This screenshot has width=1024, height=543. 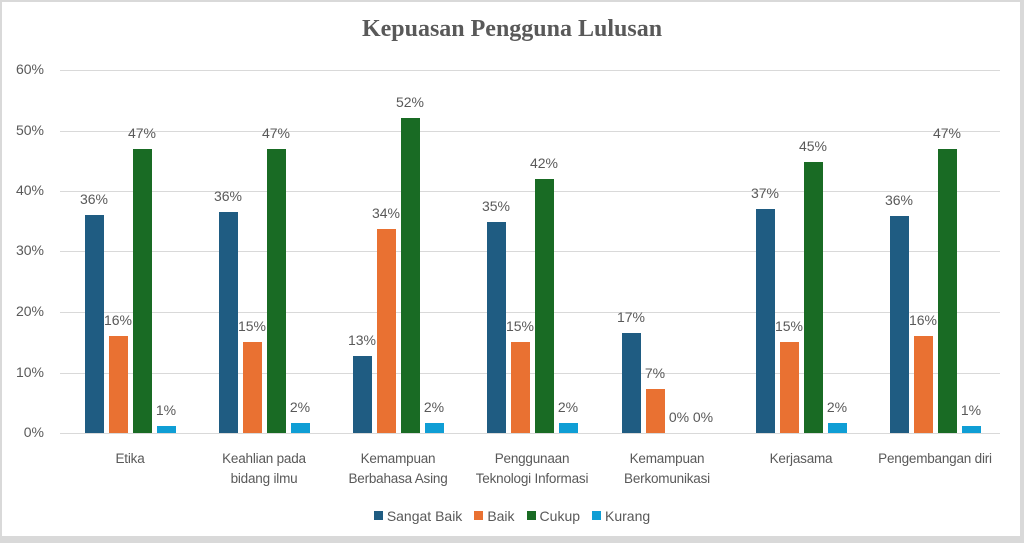 I want to click on legend-label: Cukup, so click(x=560, y=515).